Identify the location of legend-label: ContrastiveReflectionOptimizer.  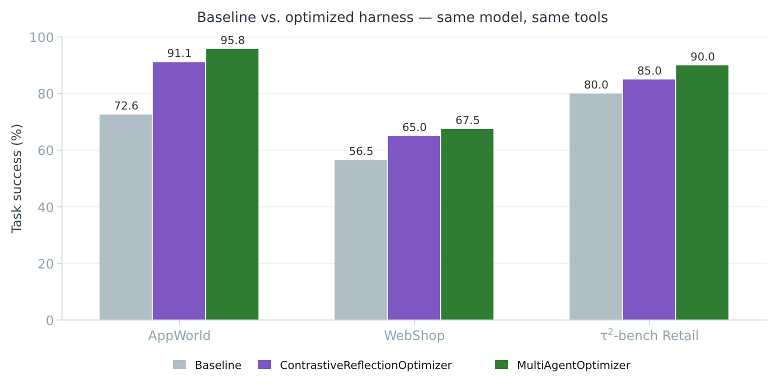
(366, 365).